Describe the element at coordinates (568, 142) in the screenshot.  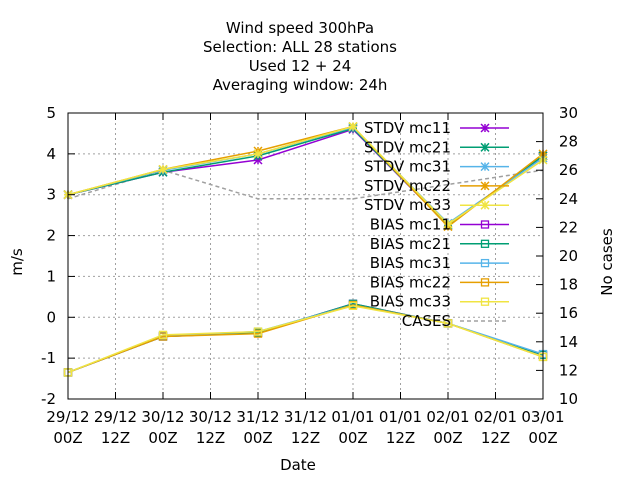
I see `y2-tick-label: 28` at that location.